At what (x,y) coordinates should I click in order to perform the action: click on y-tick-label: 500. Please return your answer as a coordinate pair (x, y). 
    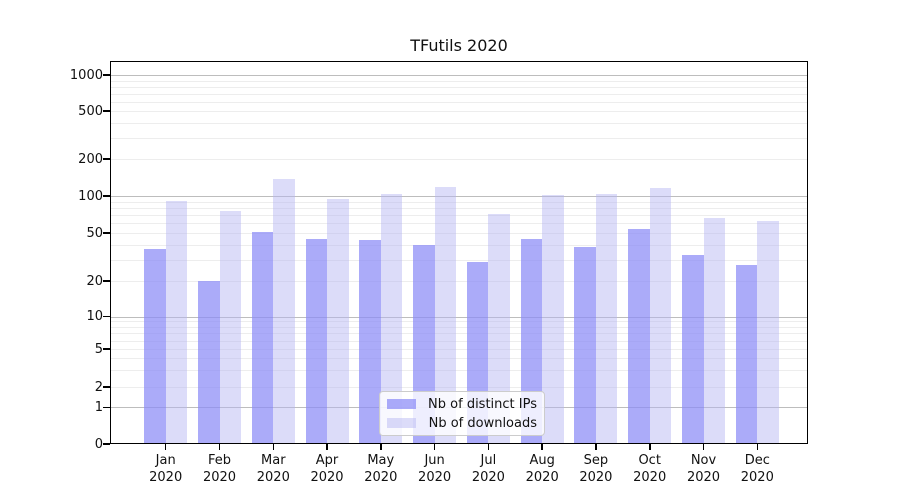
    Looking at the image, I should click on (90, 111).